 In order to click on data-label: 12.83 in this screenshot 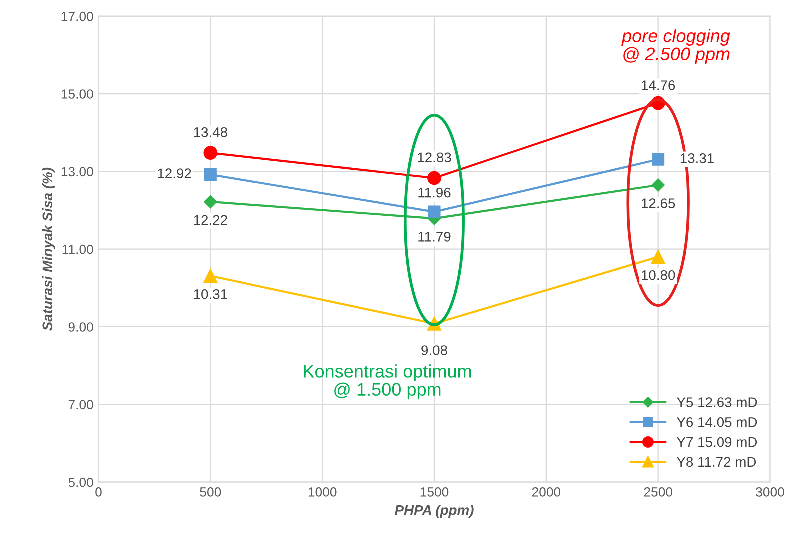, I will do `click(435, 157)`.